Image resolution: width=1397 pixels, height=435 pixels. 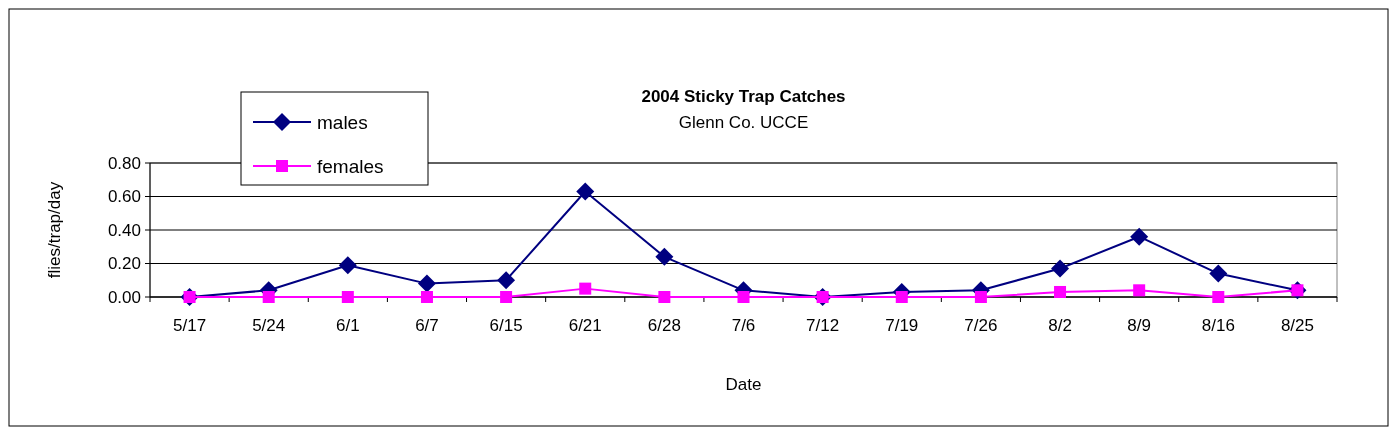 I want to click on y-tick-label: 0.60, so click(x=124, y=197).